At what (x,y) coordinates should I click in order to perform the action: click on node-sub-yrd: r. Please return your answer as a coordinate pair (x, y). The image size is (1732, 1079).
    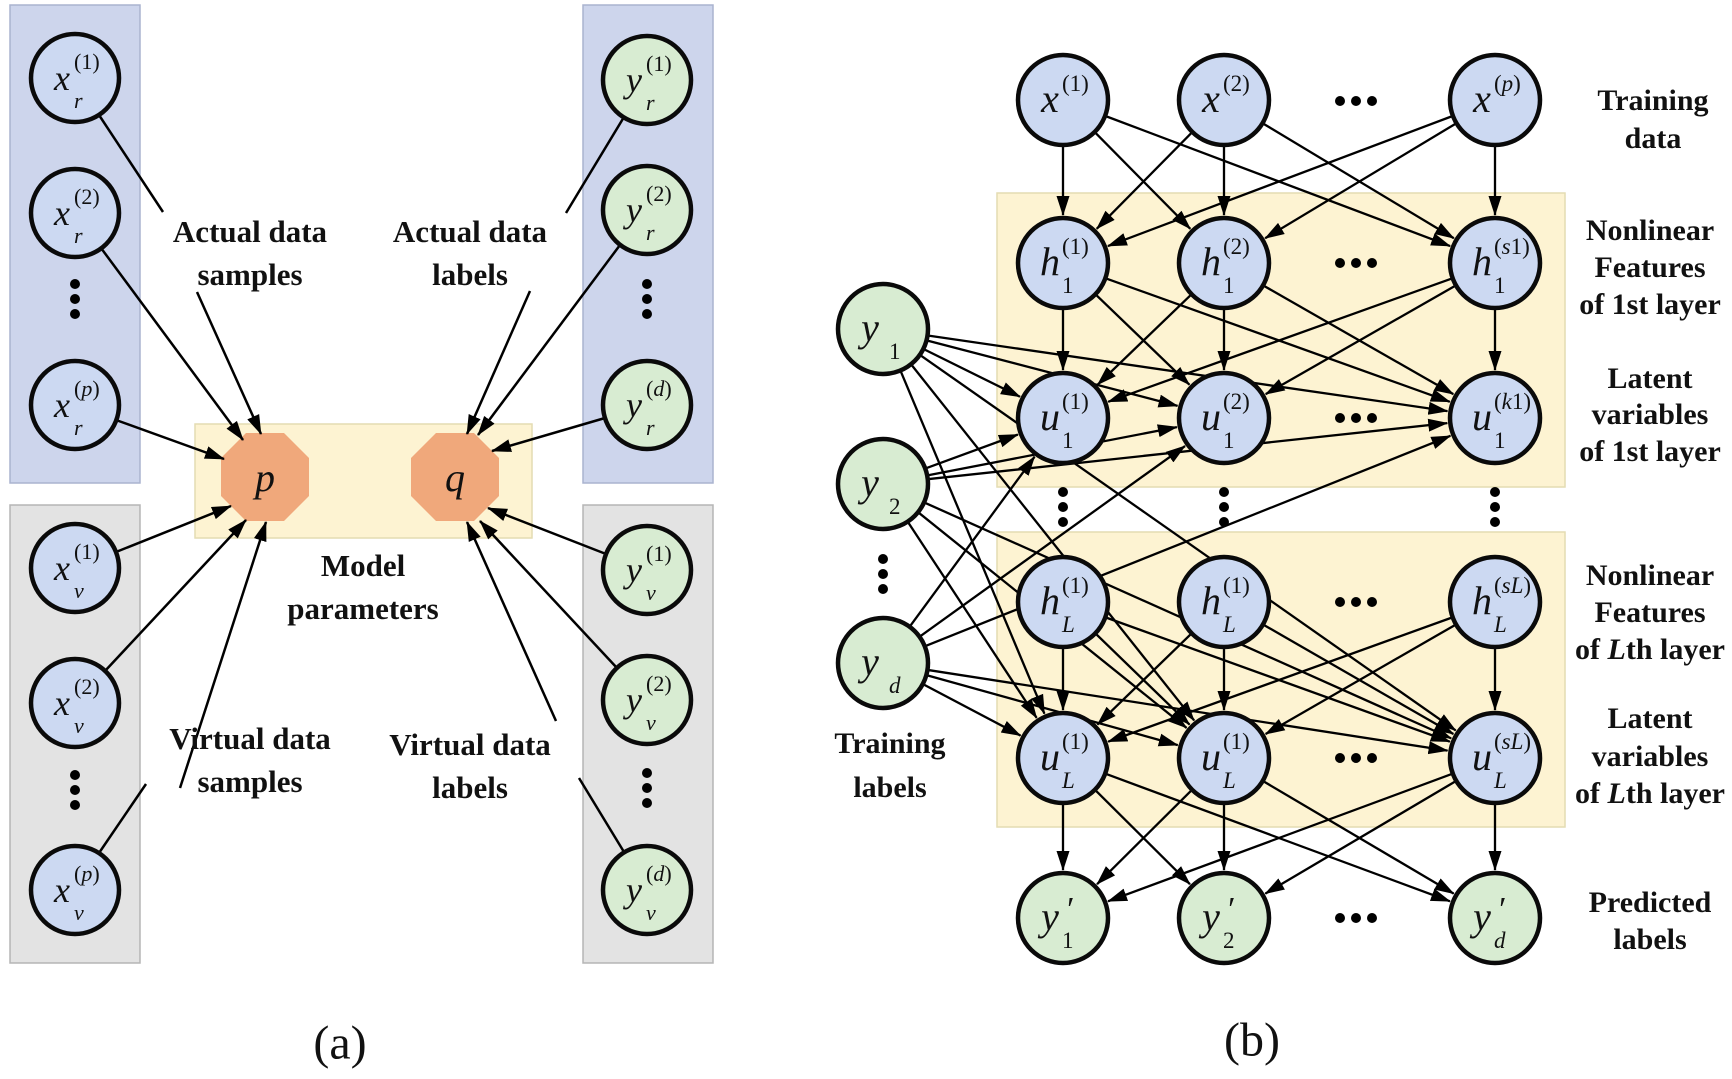
    Looking at the image, I should click on (650, 427).